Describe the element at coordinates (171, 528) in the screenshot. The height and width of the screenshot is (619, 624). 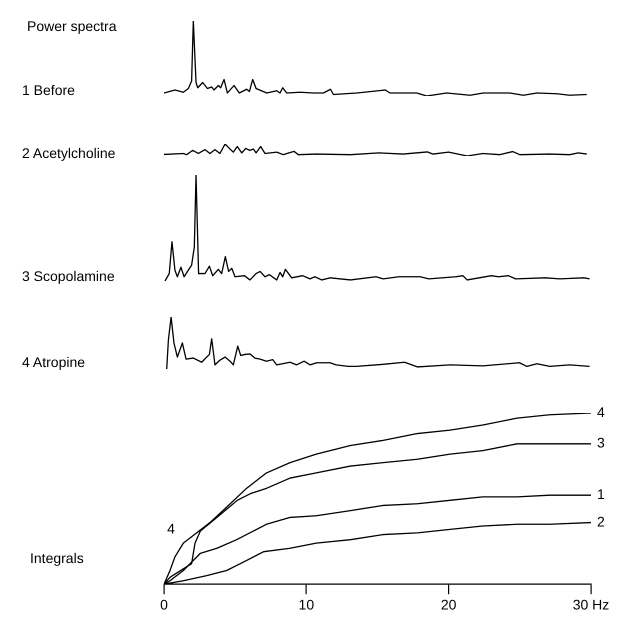
I see `annotation: 4` at that location.